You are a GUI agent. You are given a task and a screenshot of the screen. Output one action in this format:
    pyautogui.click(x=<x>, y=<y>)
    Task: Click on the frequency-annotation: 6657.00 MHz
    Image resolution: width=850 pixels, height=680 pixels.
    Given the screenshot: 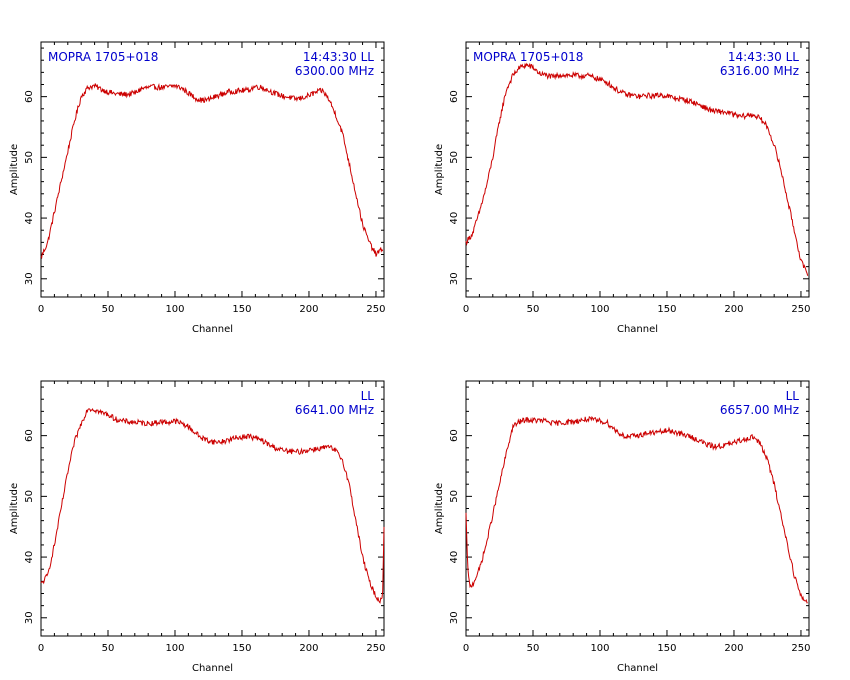 What is the action you would take?
    pyautogui.click(x=759, y=410)
    